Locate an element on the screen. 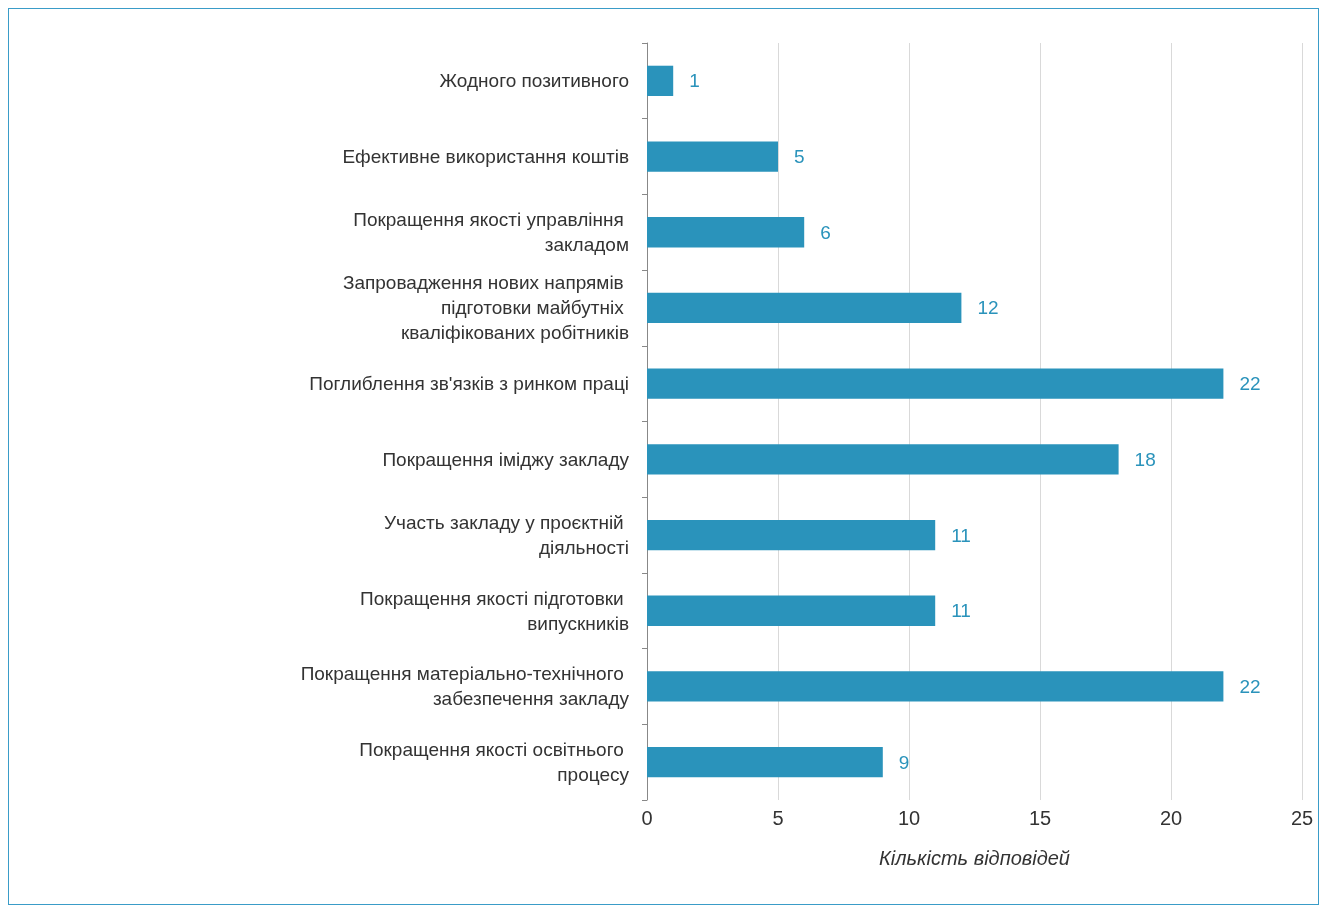 Image resolution: width=1329 pixels, height=915 pixels. y-tick-label: Участь закладу у проєктній діяльності is located at coordinates (506, 535).